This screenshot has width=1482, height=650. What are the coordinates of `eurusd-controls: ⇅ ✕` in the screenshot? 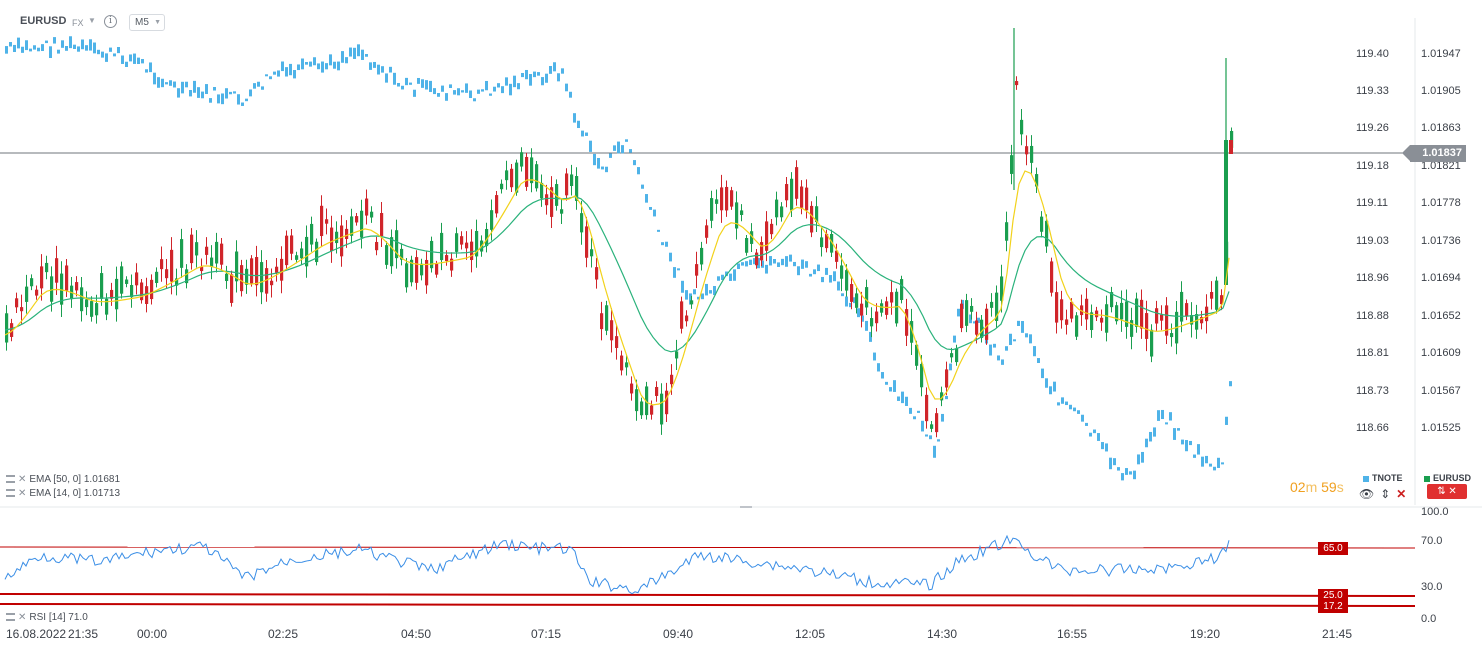 It's located at (1447, 491).